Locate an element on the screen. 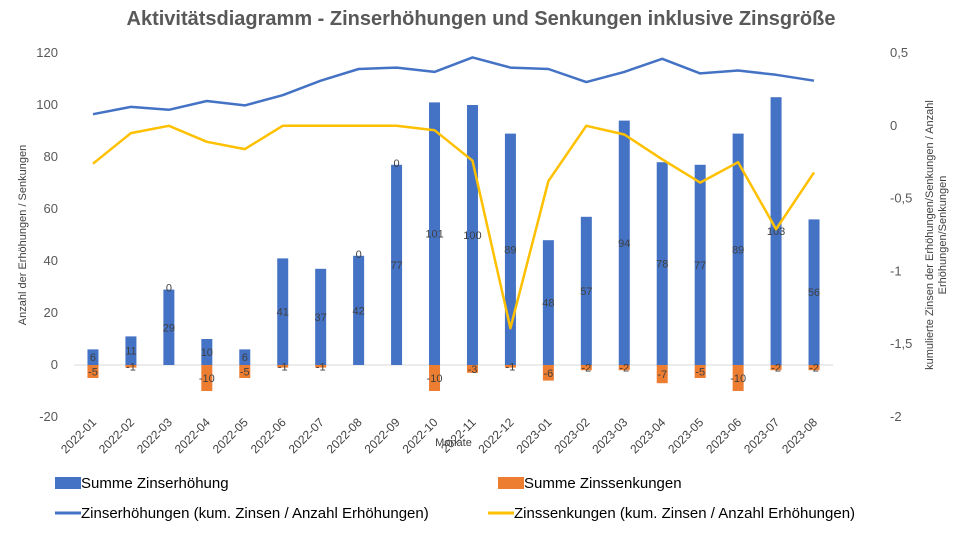 This screenshot has width=962, height=534. y2-tick-label: -2 is located at coordinates (896, 416).